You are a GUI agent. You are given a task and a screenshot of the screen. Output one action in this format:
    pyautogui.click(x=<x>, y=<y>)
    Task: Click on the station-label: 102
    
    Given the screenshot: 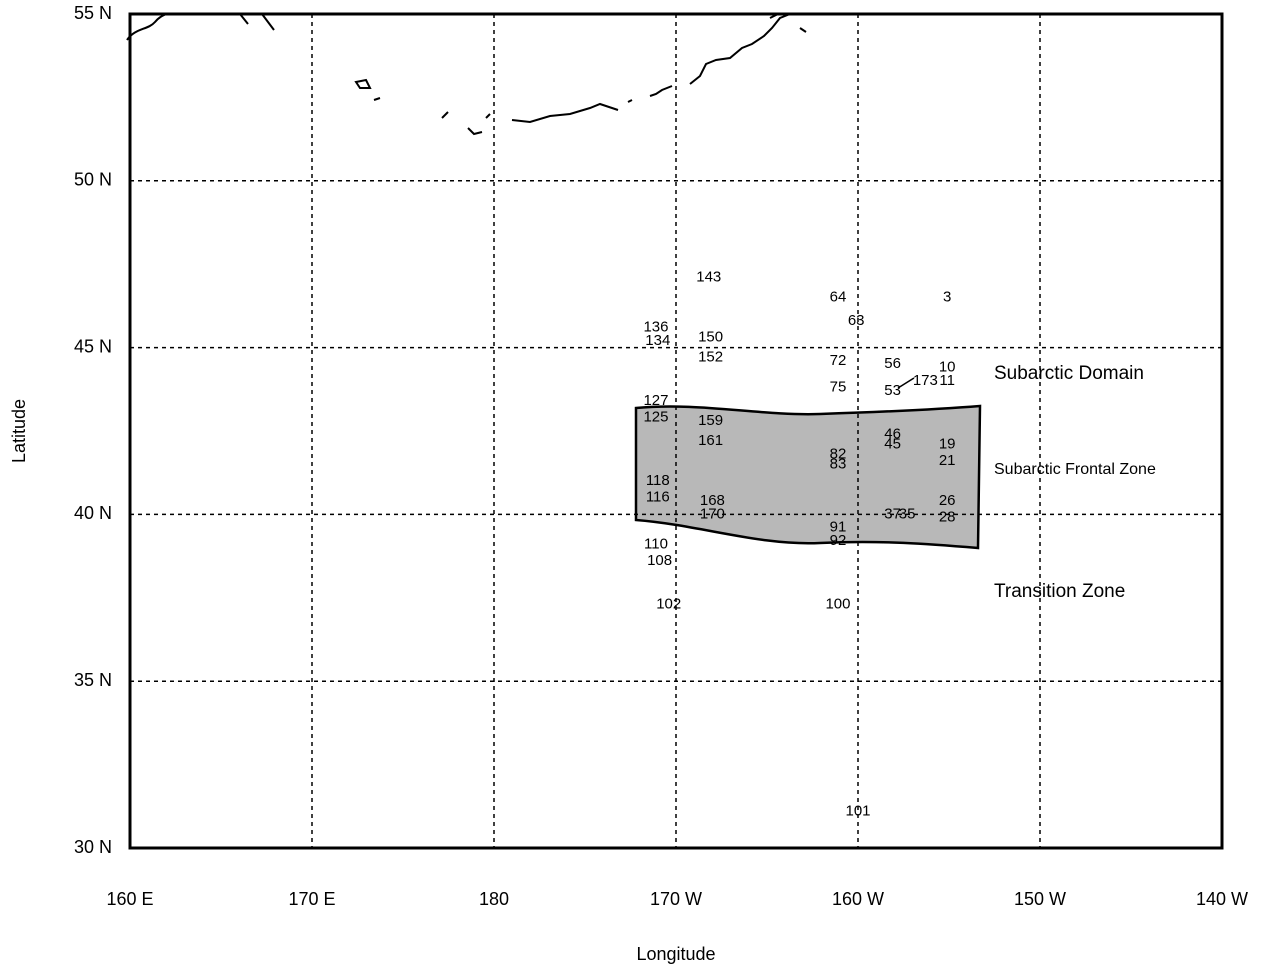 What is the action you would take?
    pyautogui.click(x=668, y=603)
    